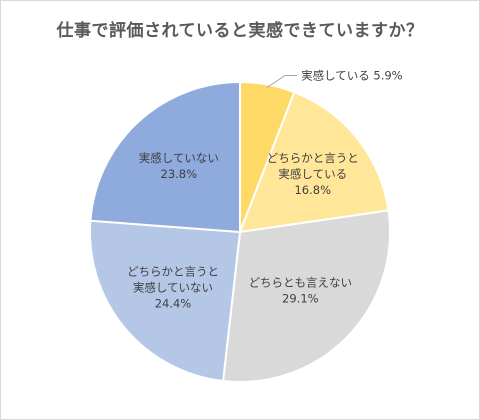 The height and width of the screenshot is (420, 480). What do you see at coordinates (312, 174) in the screenshot?
I see `slice-label-2: 実感している` at bounding box center [312, 174].